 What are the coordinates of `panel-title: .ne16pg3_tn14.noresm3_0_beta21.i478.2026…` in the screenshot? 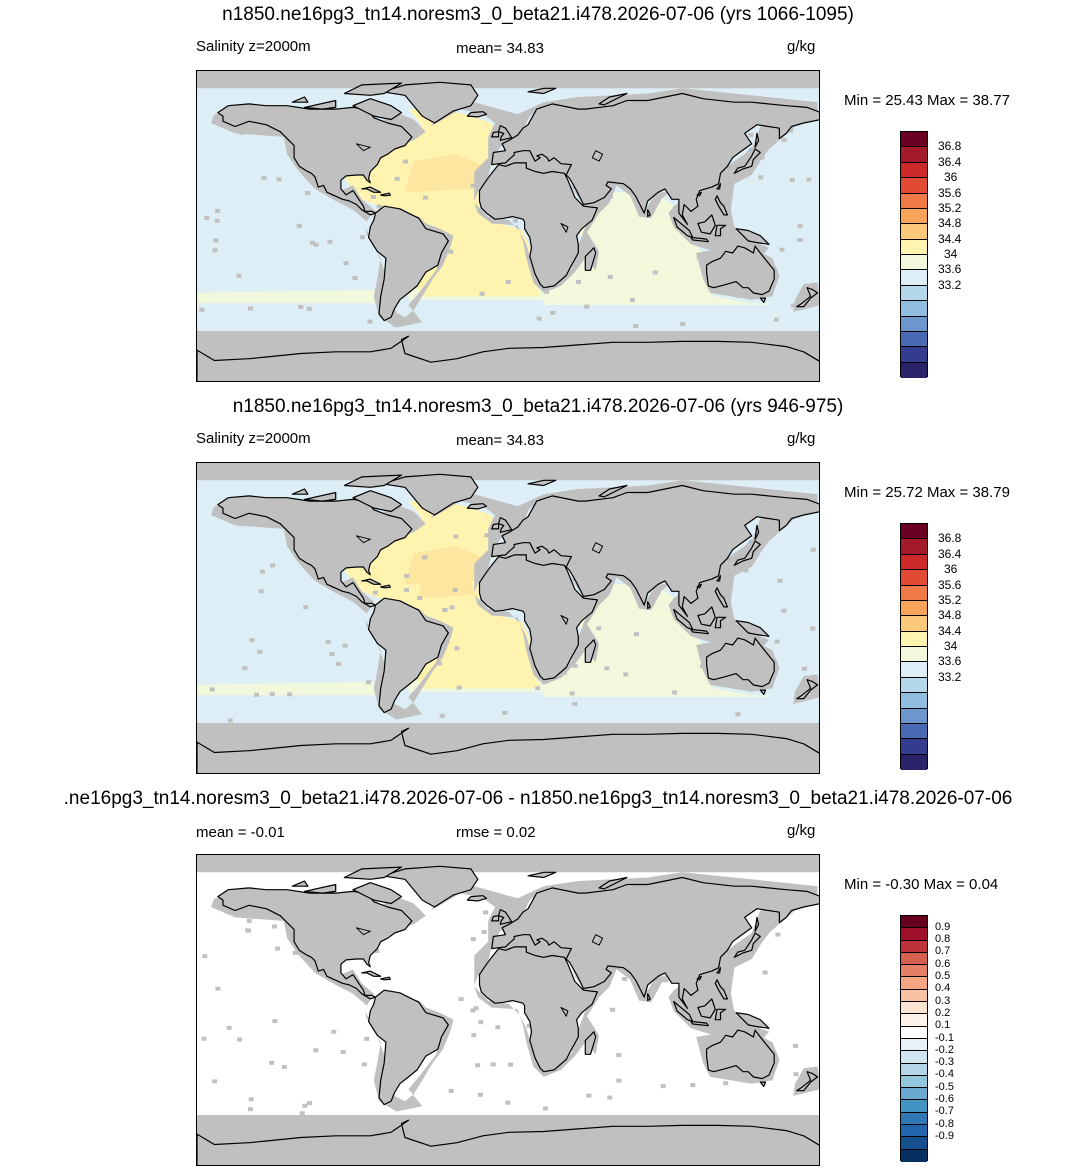 It's located at (538, 798).